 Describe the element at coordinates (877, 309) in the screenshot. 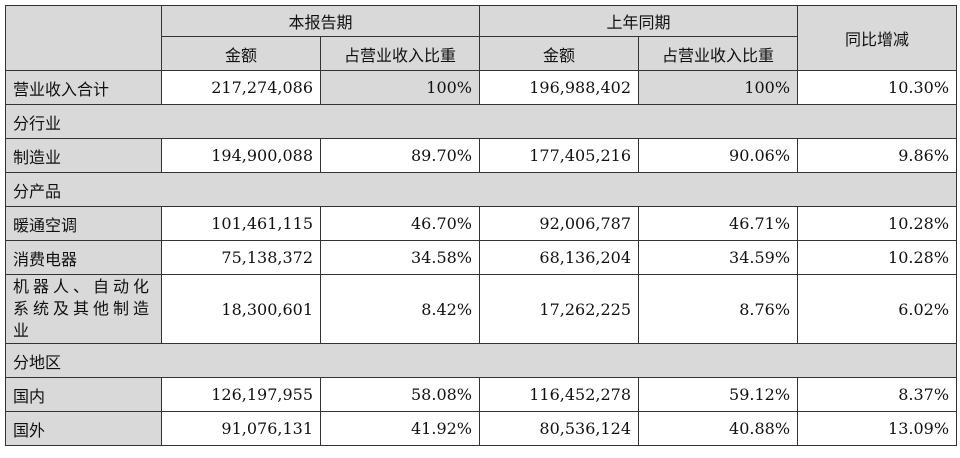

I see `cell-change: 6.02%` at that location.